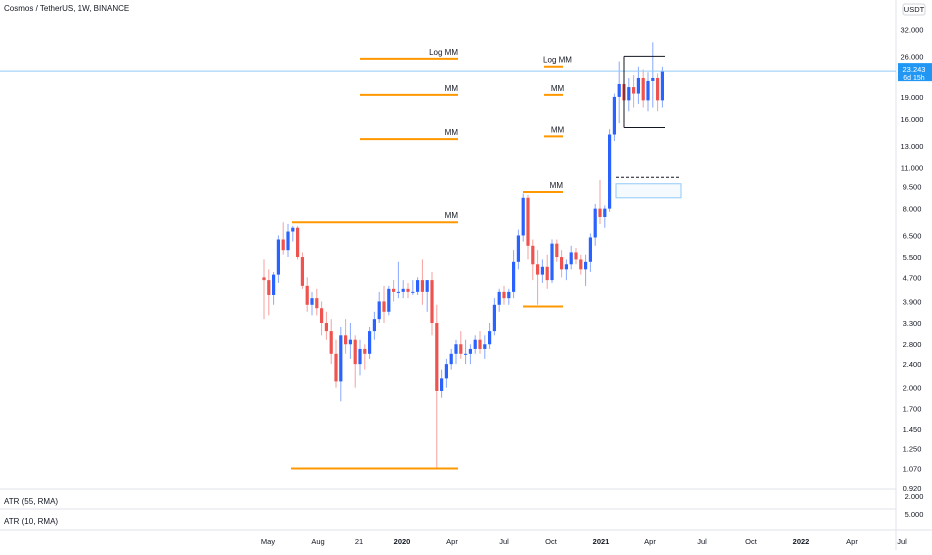 The height and width of the screenshot is (555, 932). What do you see at coordinates (31, 501) in the screenshot?
I see `indicator-atr-55-label: ATR (55, RMA)` at bounding box center [31, 501].